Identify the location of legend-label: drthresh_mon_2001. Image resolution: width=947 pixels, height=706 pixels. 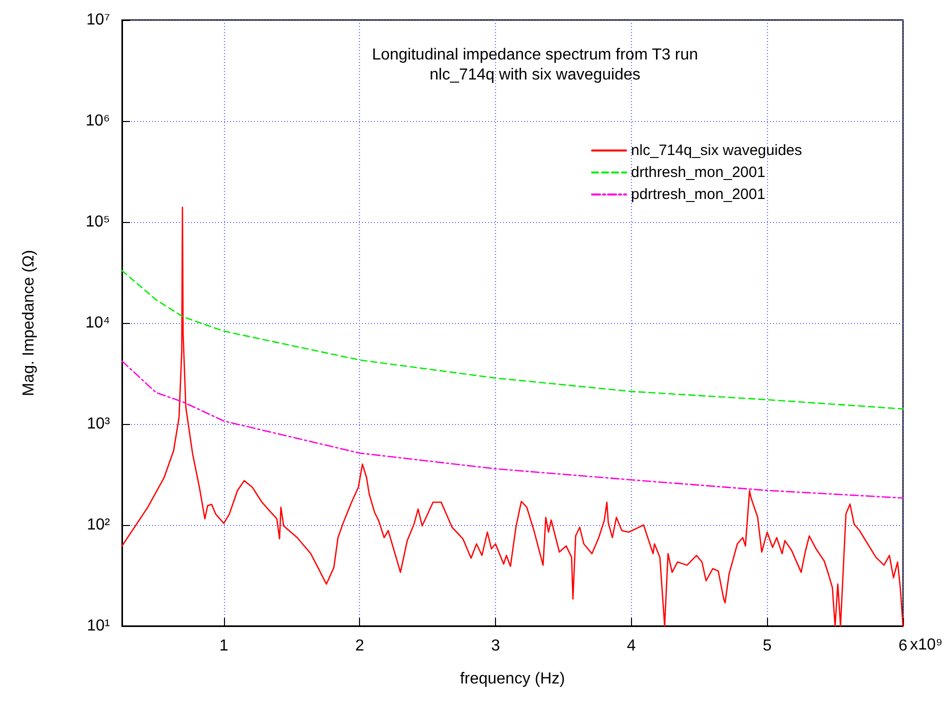
(698, 172).